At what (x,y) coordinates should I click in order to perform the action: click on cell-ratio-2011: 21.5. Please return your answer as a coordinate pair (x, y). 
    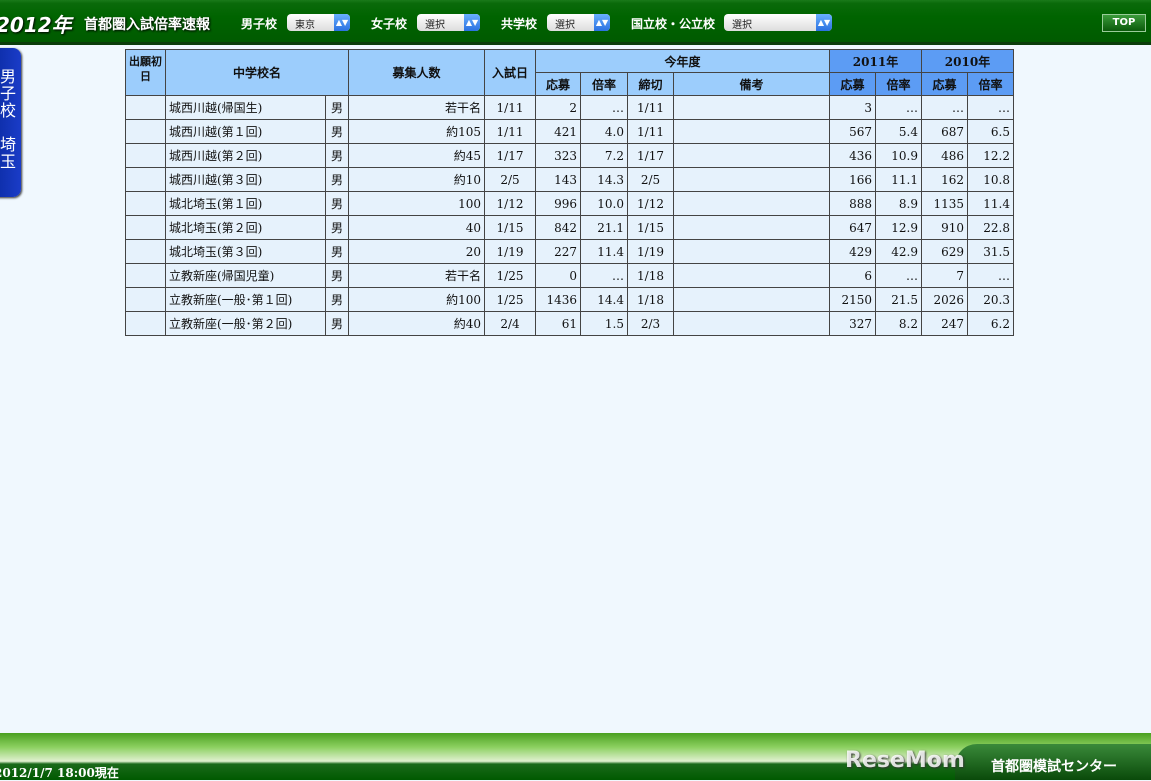
    Looking at the image, I should click on (898, 299).